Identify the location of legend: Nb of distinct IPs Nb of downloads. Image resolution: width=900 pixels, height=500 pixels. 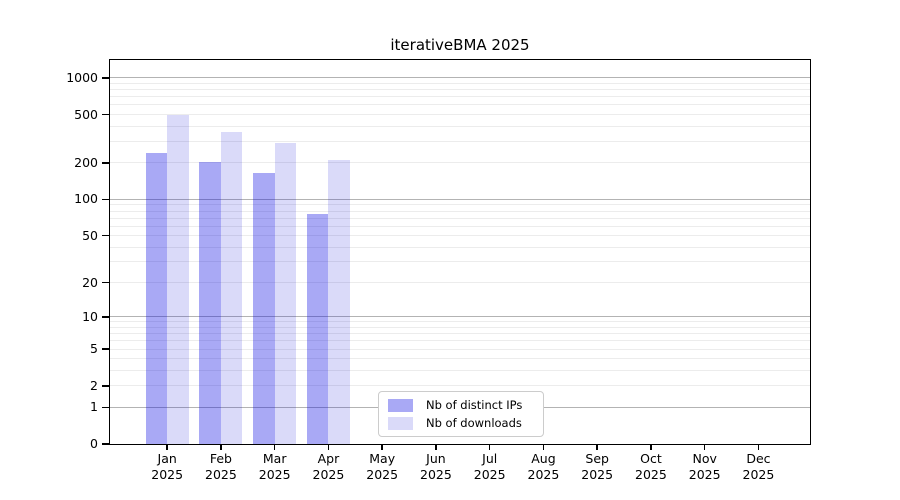
(461, 414).